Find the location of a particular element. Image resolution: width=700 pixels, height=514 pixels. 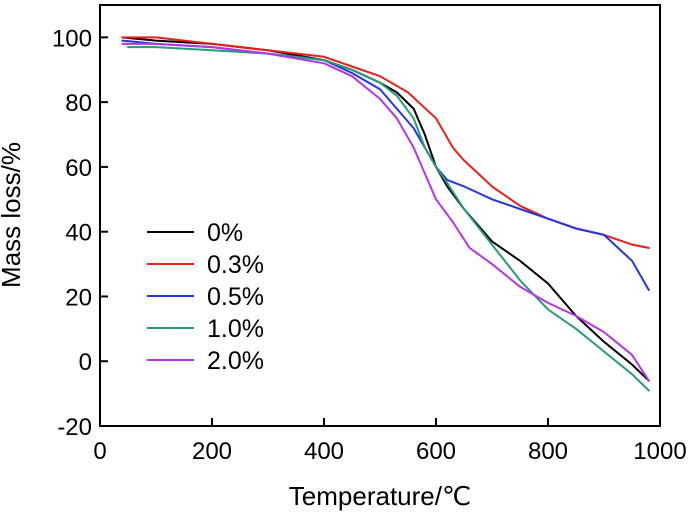

y-tick-label: -20 is located at coordinates (74, 427).